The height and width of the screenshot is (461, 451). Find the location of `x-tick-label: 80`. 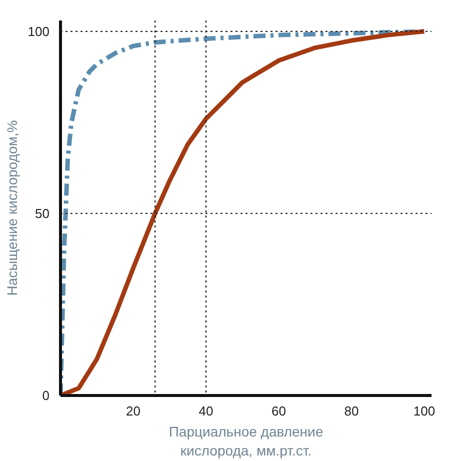

x-tick-label: 80 is located at coordinates (351, 411).